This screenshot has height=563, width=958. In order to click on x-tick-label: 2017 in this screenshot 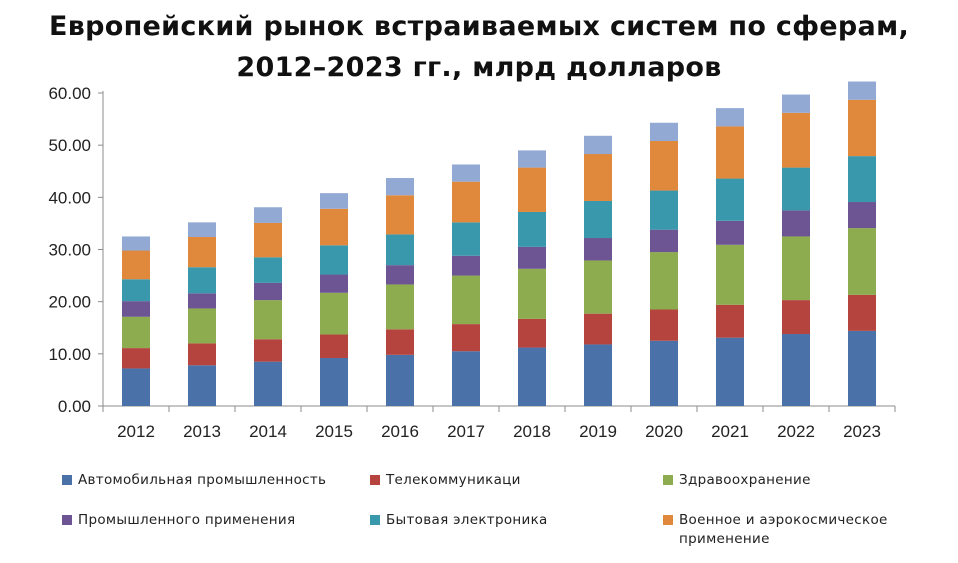, I will do `click(466, 431)`.